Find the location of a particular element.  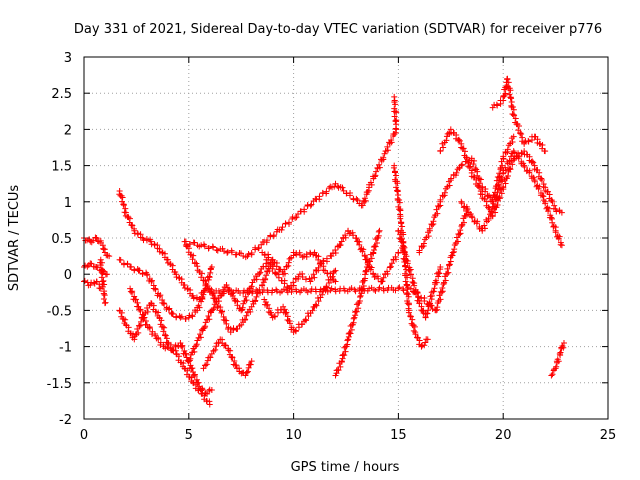

series-track-l is located at coordinates (299, 267).